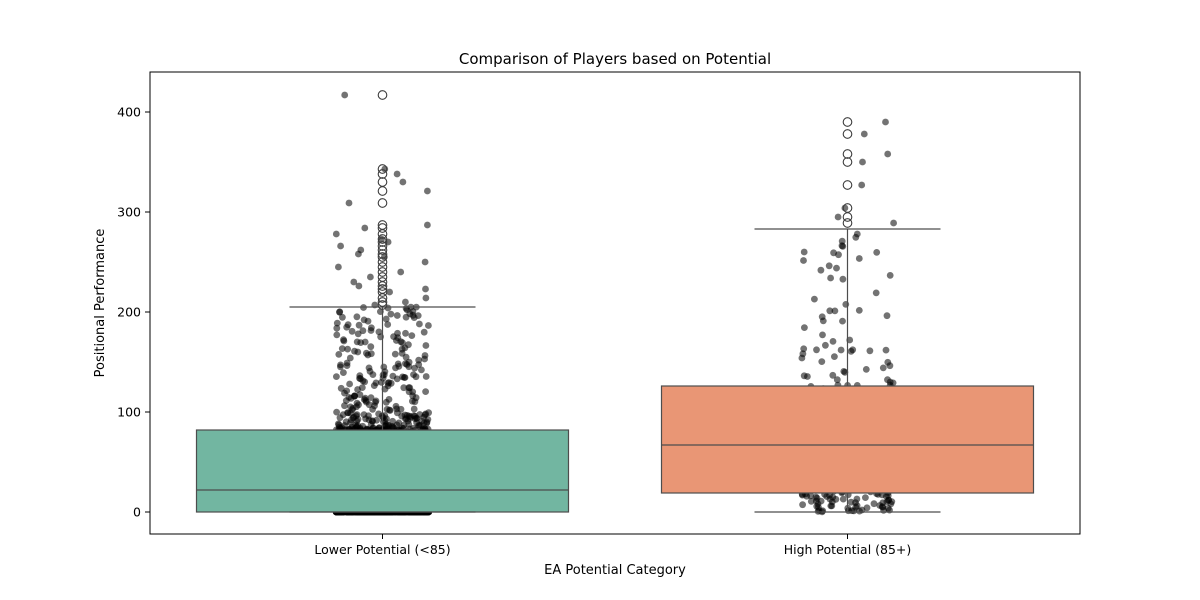  Describe the element at coordinates (615, 200) in the screenshot. I see `outlier-markers` at that location.